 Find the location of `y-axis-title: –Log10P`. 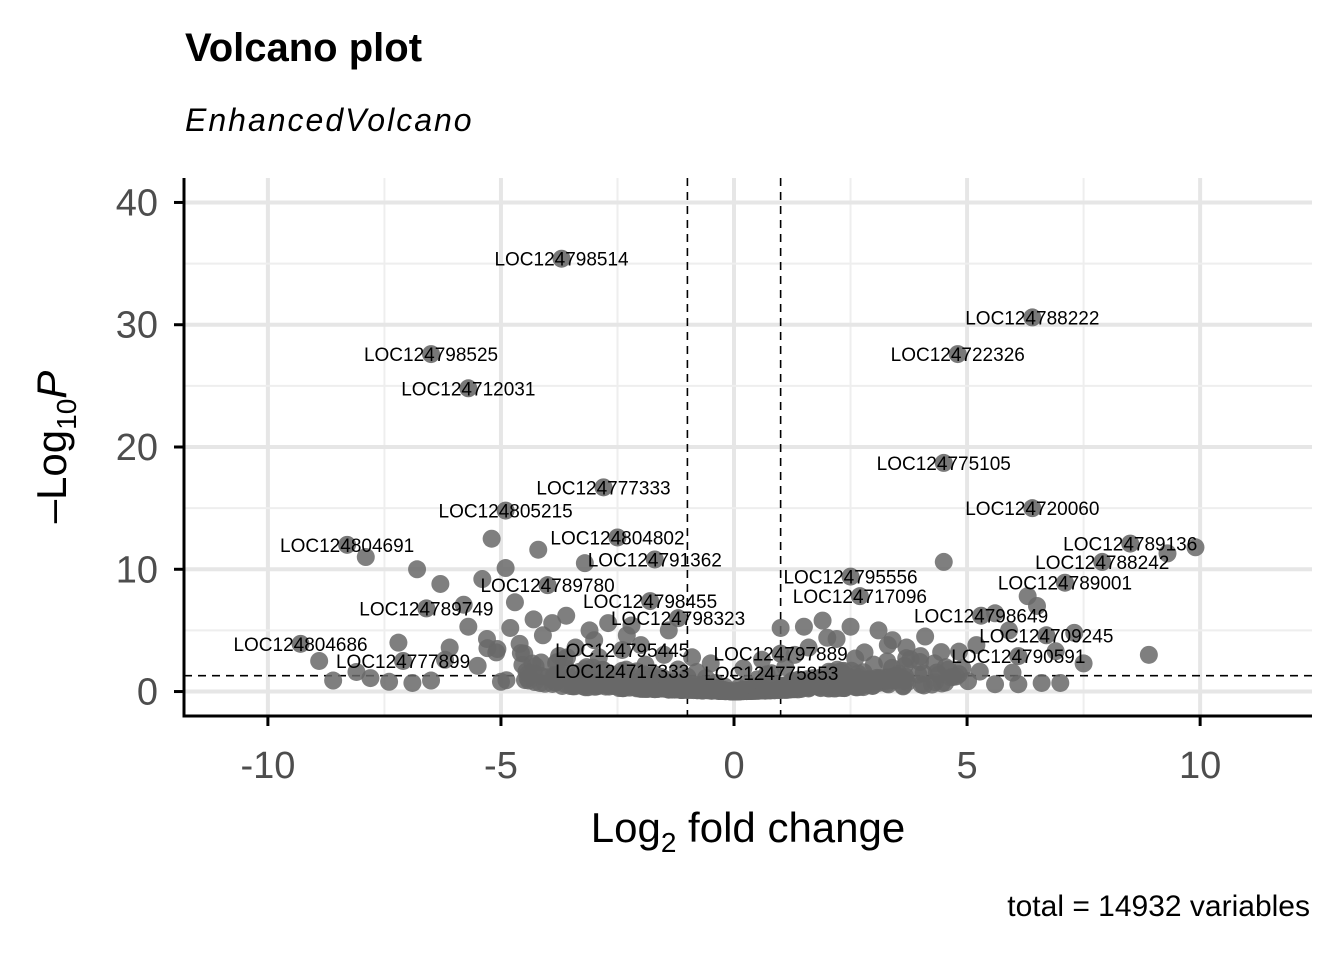

y-axis-title: –Log10P is located at coordinates (55, 447).